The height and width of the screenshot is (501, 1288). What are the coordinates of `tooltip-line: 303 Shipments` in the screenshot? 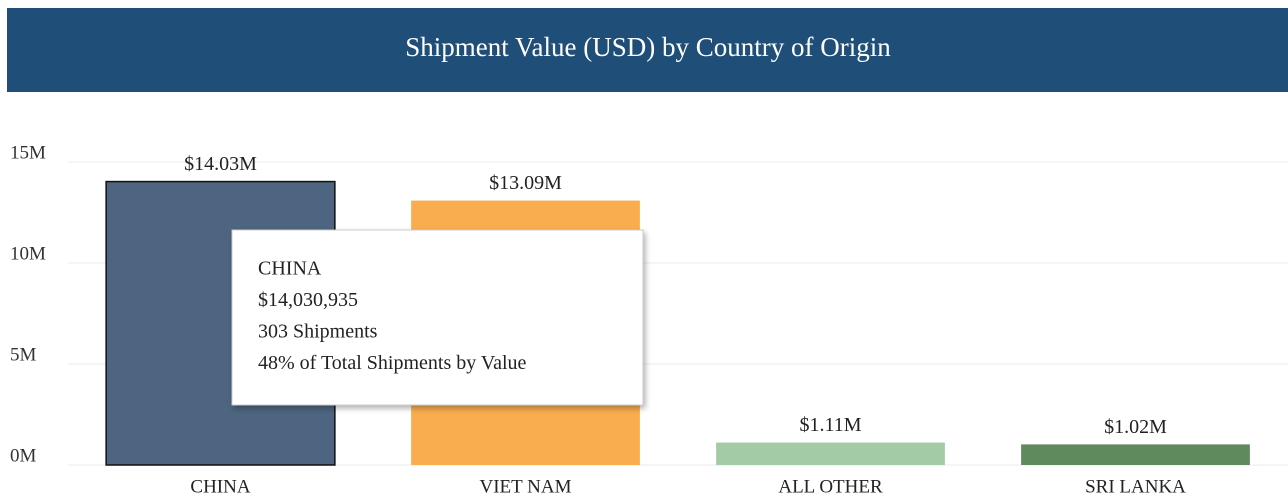 It's located at (318, 332).